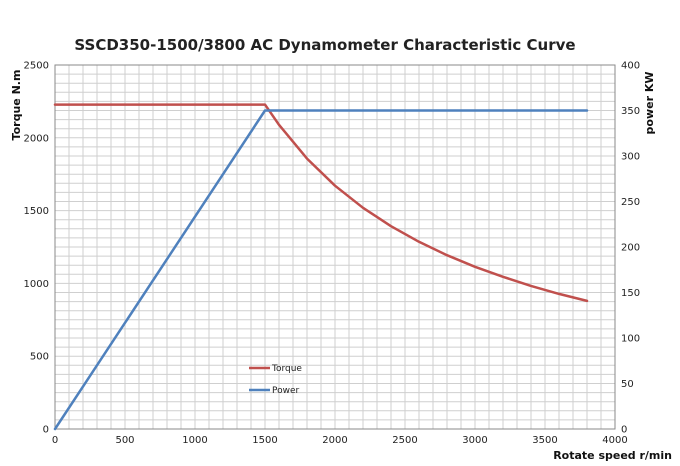 Image resolution: width=680 pixels, height=466 pixels. I want to click on y2-tick-label: 400, so click(630, 66).